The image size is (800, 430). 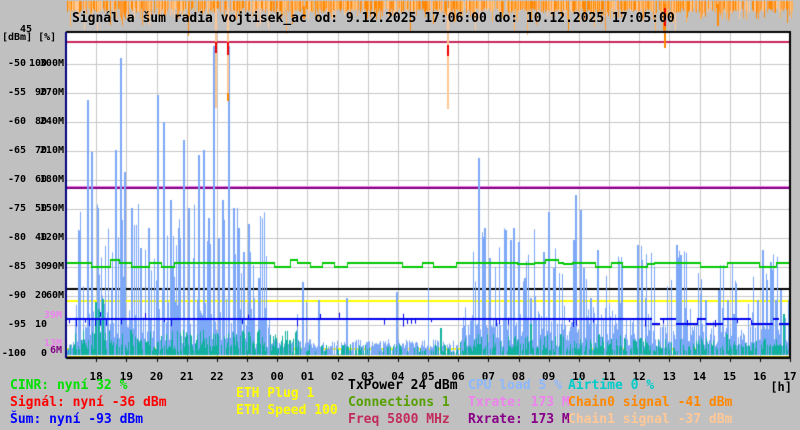 What do you see at coordinates (579, 376) in the screenshot?
I see `hour-label: 10` at bounding box center [579, 376].